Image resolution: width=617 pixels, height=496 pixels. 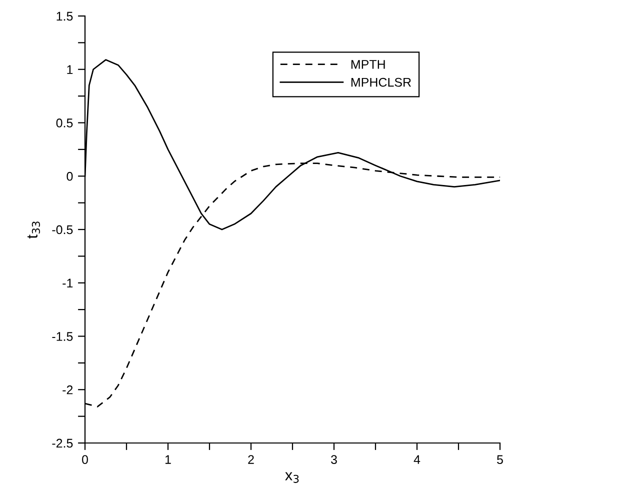 I want to click on legend-label: MPTH, so click(x=368, y=64).